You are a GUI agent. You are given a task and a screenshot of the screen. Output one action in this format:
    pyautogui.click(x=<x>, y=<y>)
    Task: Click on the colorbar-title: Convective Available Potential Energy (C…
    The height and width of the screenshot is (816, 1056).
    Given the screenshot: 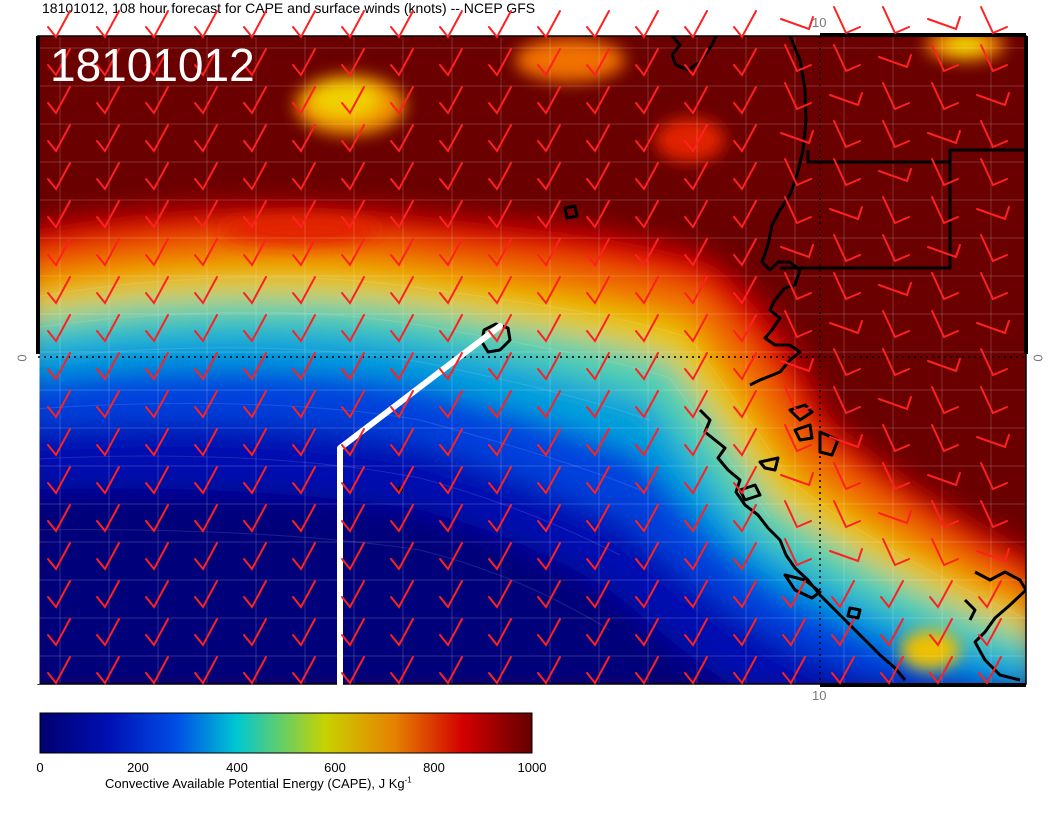 What is the action you would take?
    pyautogui.click(x=258, y=783)
    